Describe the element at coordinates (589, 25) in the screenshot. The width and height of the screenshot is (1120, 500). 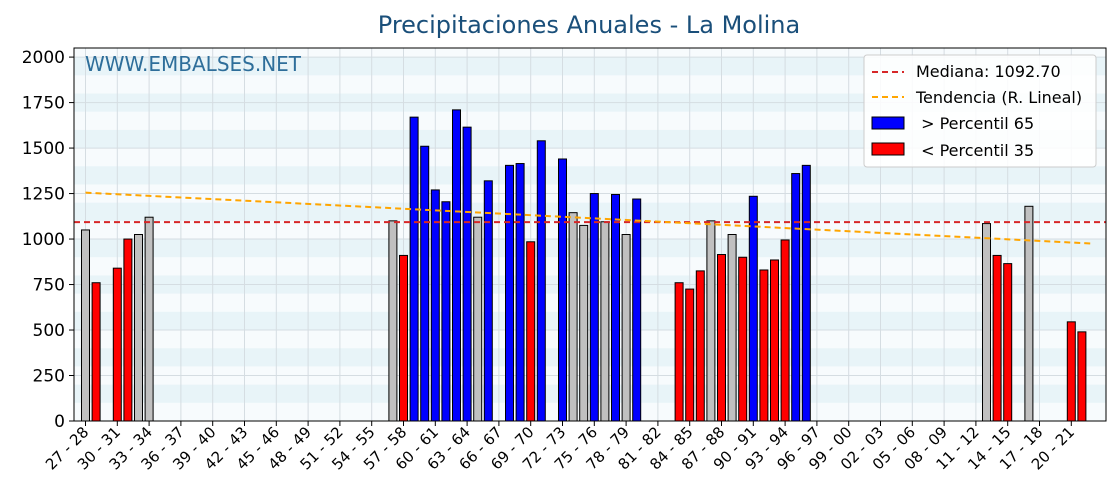
I see `chart-title: Precipitaciones Anuales - La Molina` at that location.